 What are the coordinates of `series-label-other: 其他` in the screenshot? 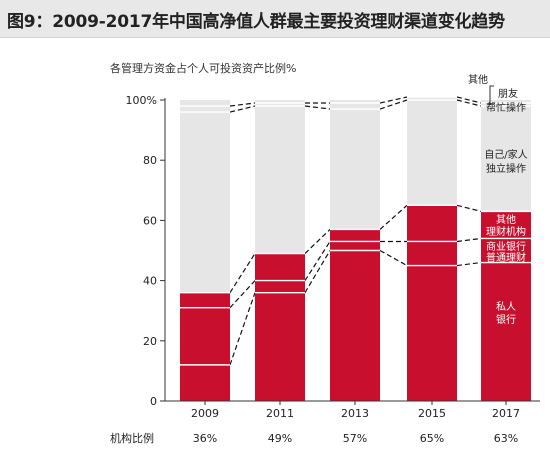 It's located at (478, 79).